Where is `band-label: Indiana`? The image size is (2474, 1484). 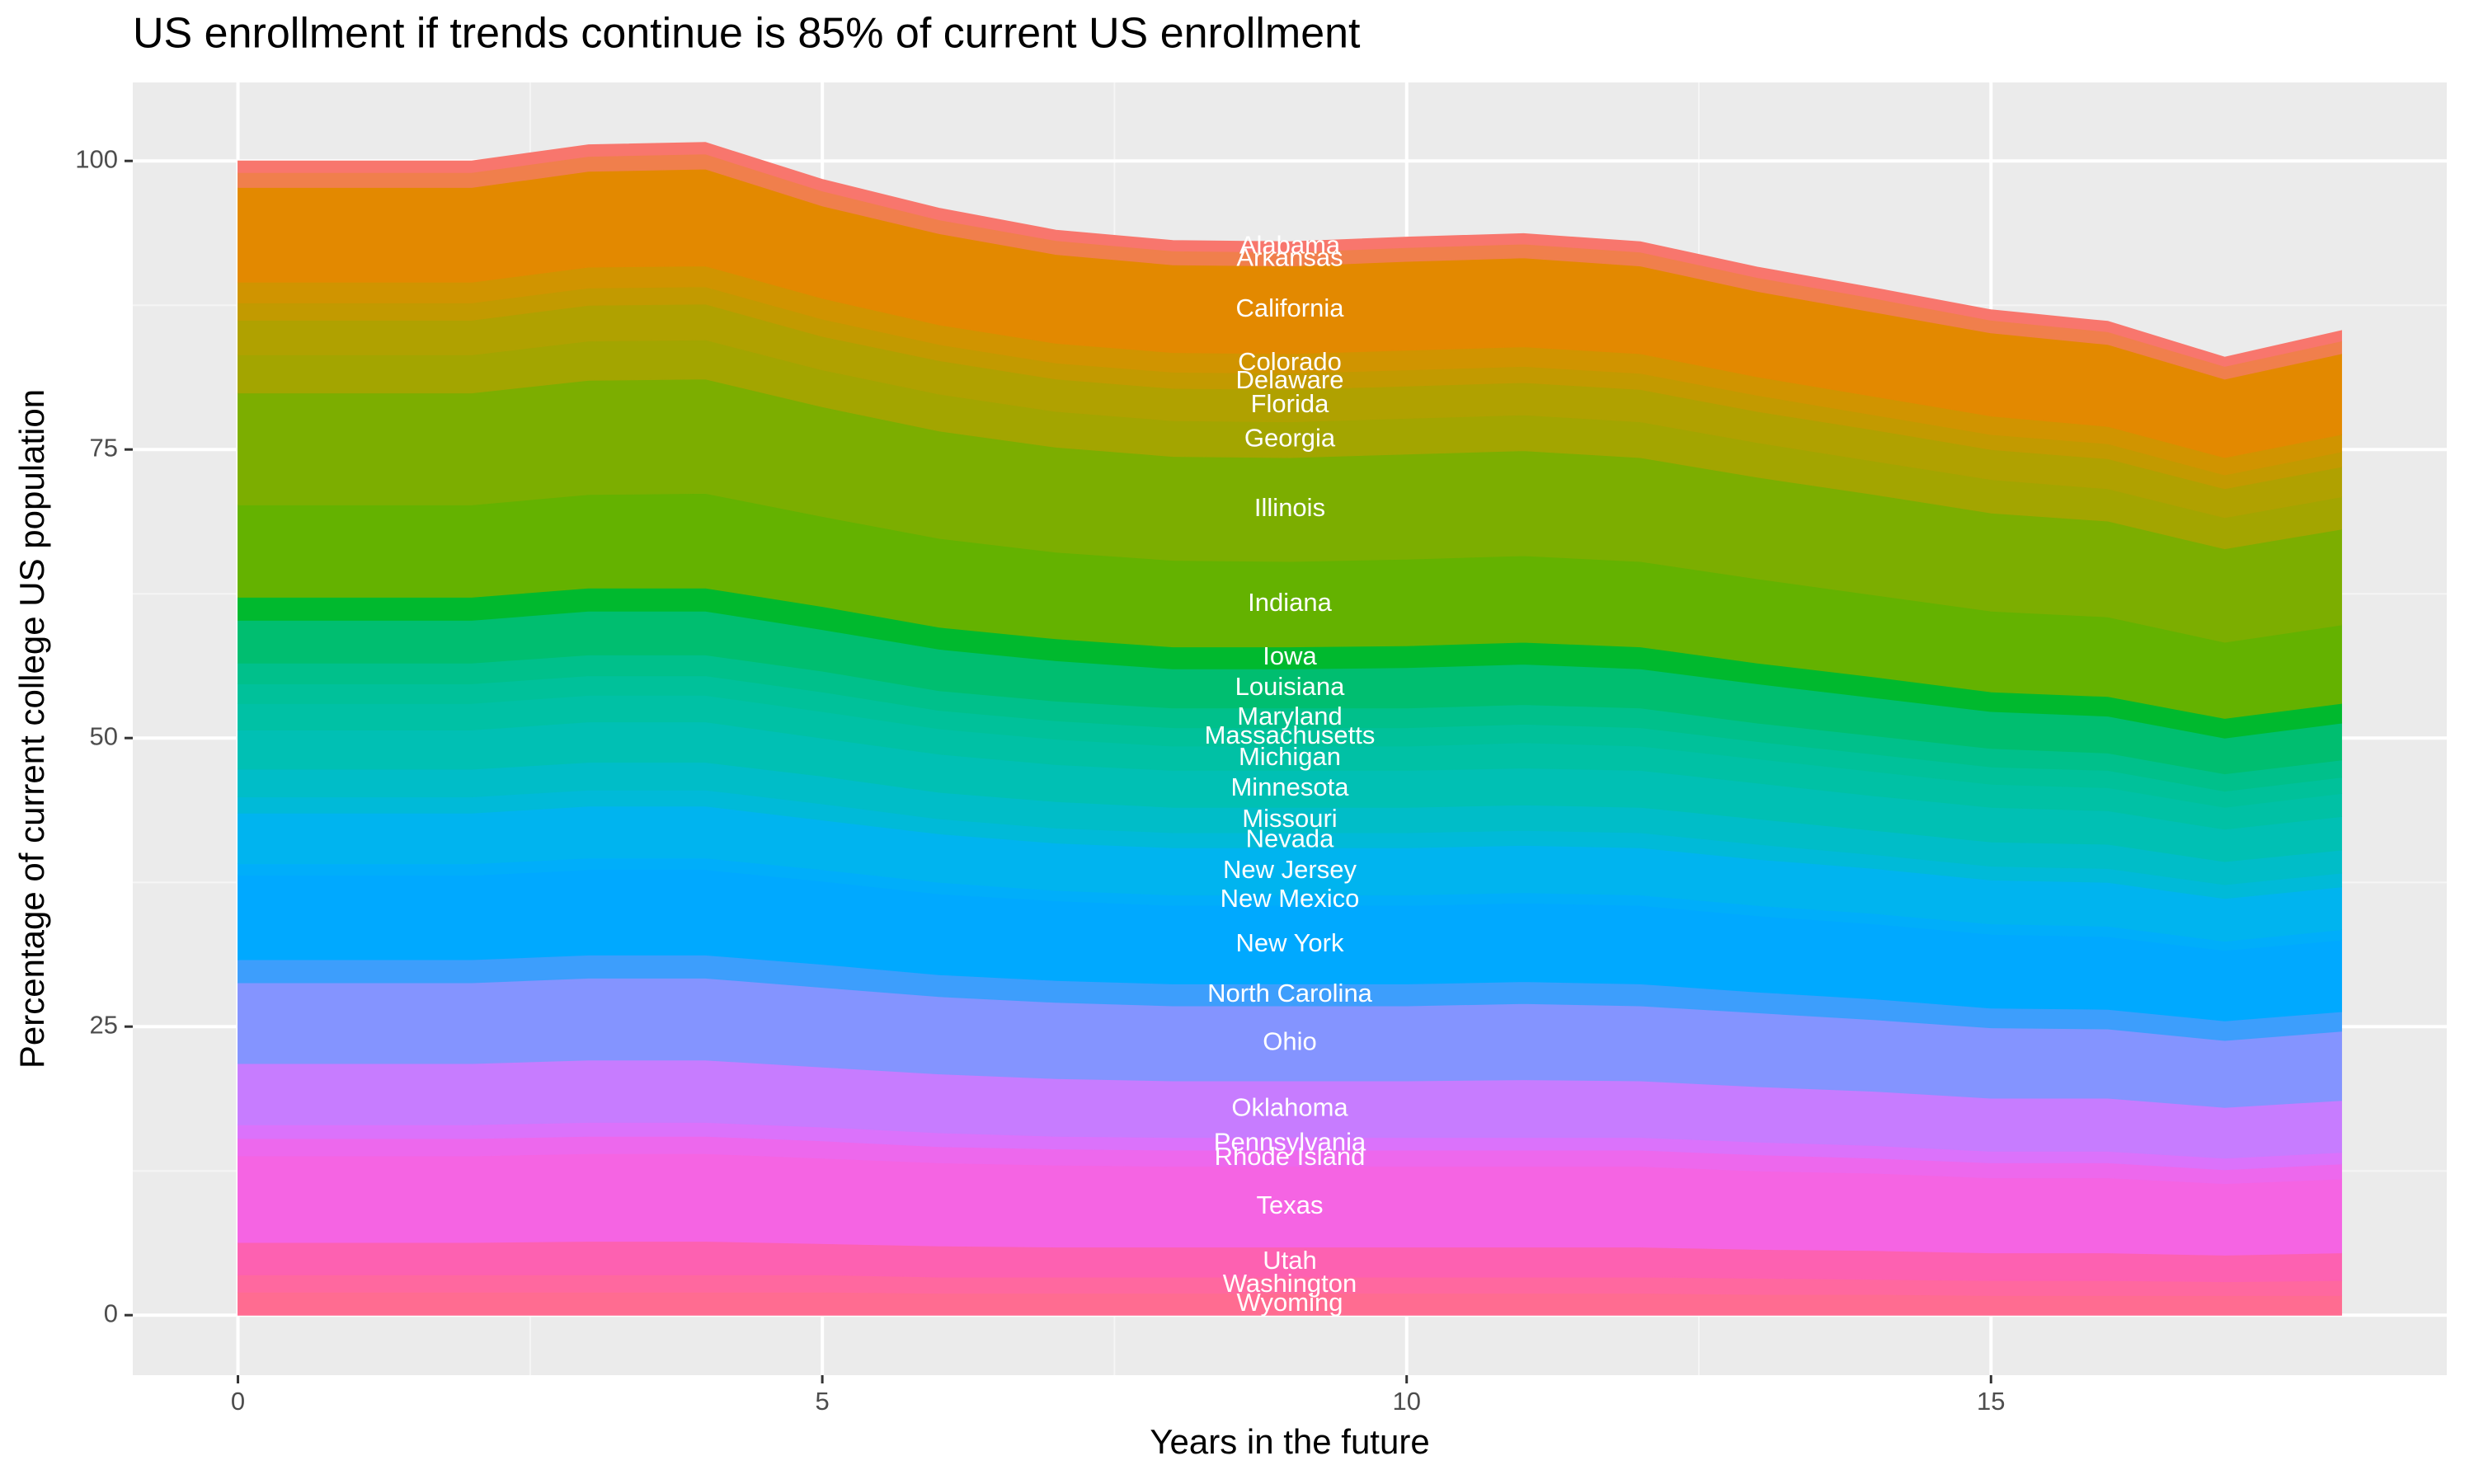 band-label: Indiana is located at coordinates (1290, 602).